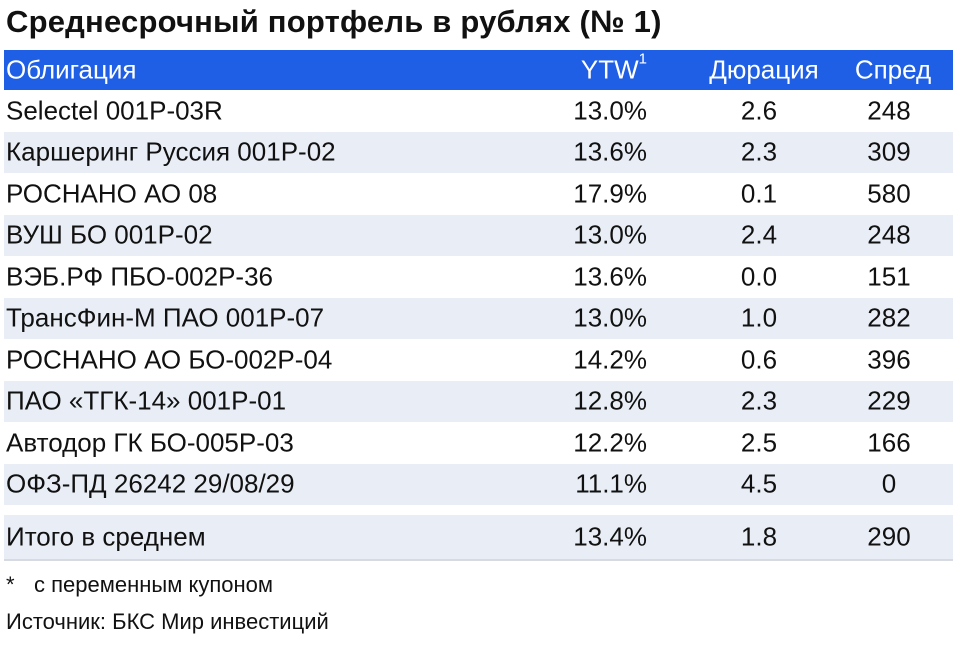  Describe the element at coordinates (609, 69) in the screenshot. I see `header-ytw-label: YTW` at that location.